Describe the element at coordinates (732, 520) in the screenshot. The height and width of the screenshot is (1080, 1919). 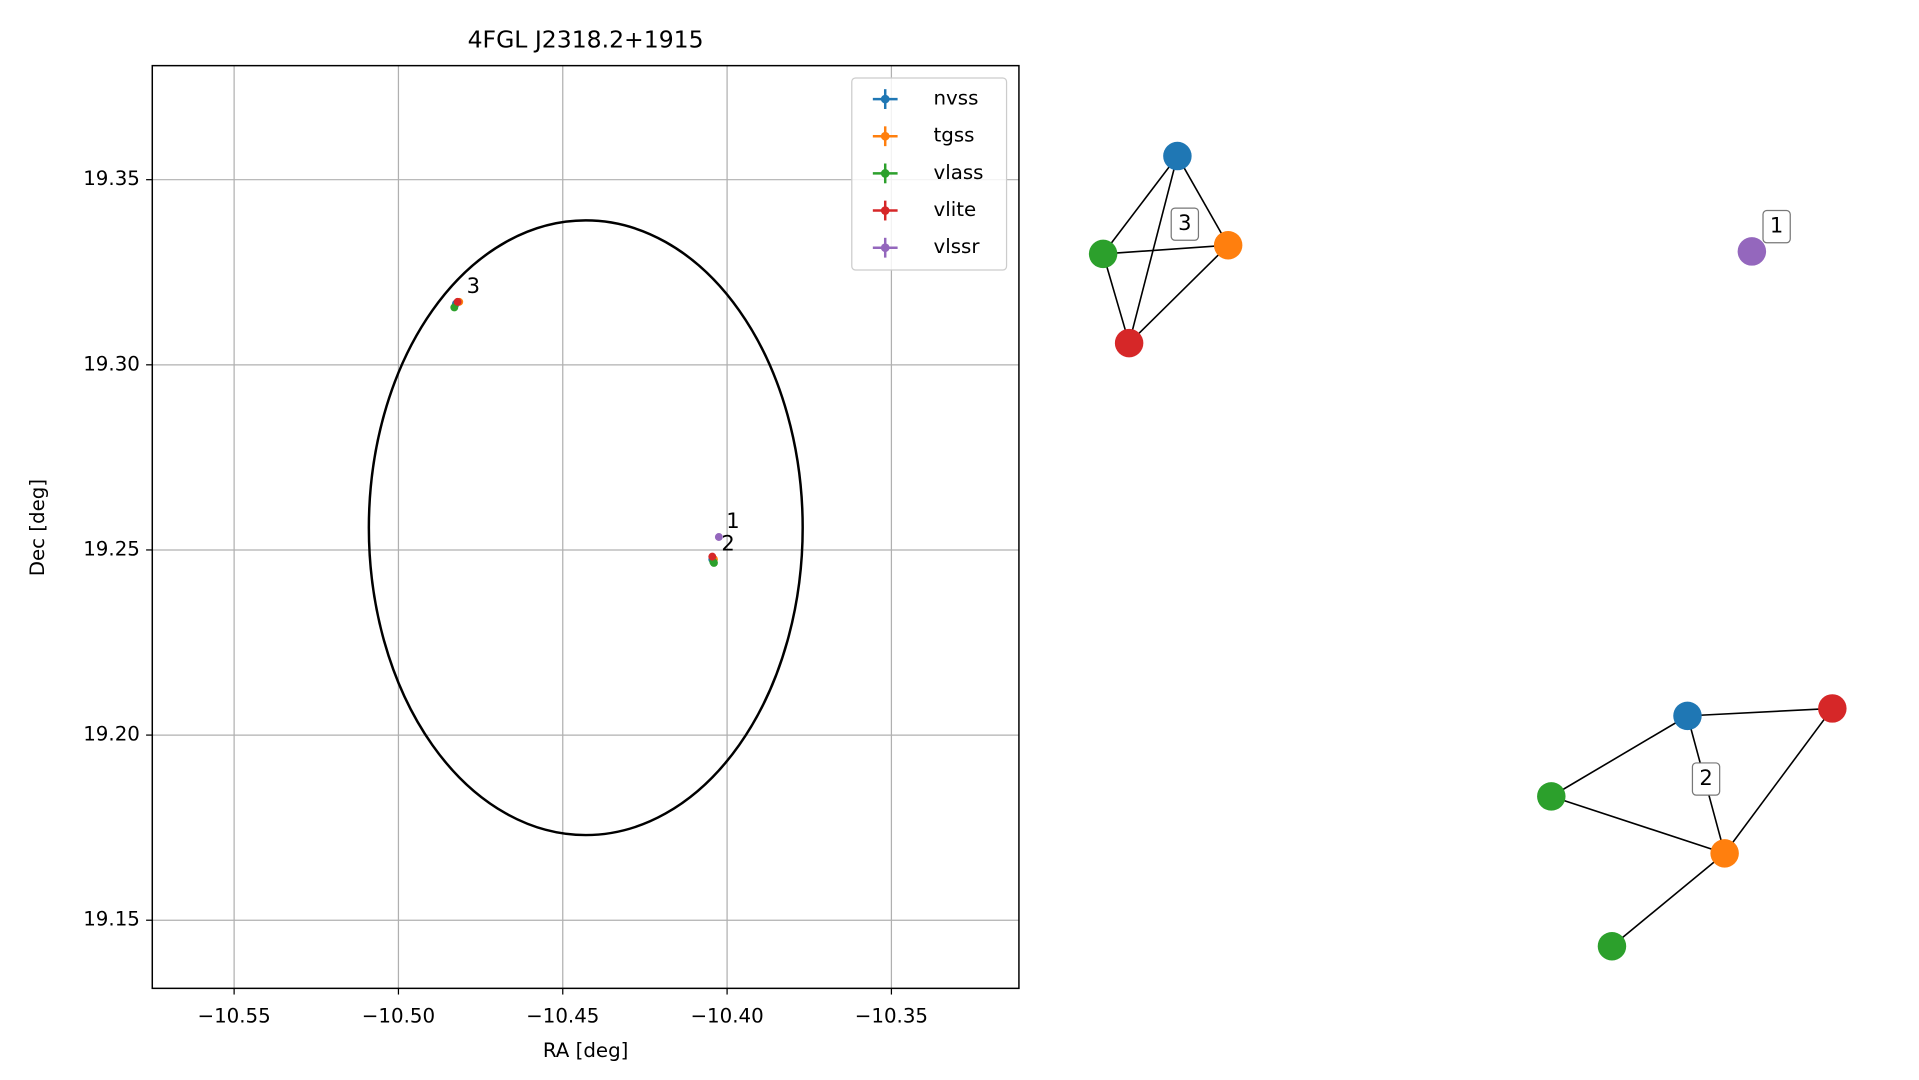
I see `point-annotation: 1` at that location.